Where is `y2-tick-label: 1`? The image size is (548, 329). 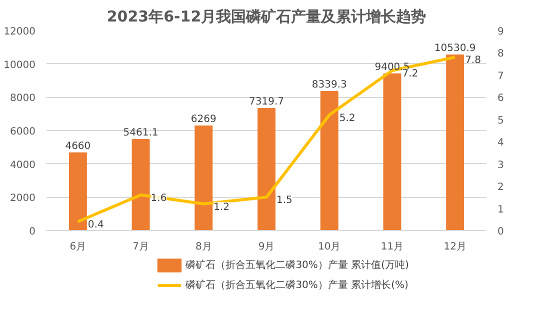
y2-tick-label: 1 is located at coordinates (501, 210).